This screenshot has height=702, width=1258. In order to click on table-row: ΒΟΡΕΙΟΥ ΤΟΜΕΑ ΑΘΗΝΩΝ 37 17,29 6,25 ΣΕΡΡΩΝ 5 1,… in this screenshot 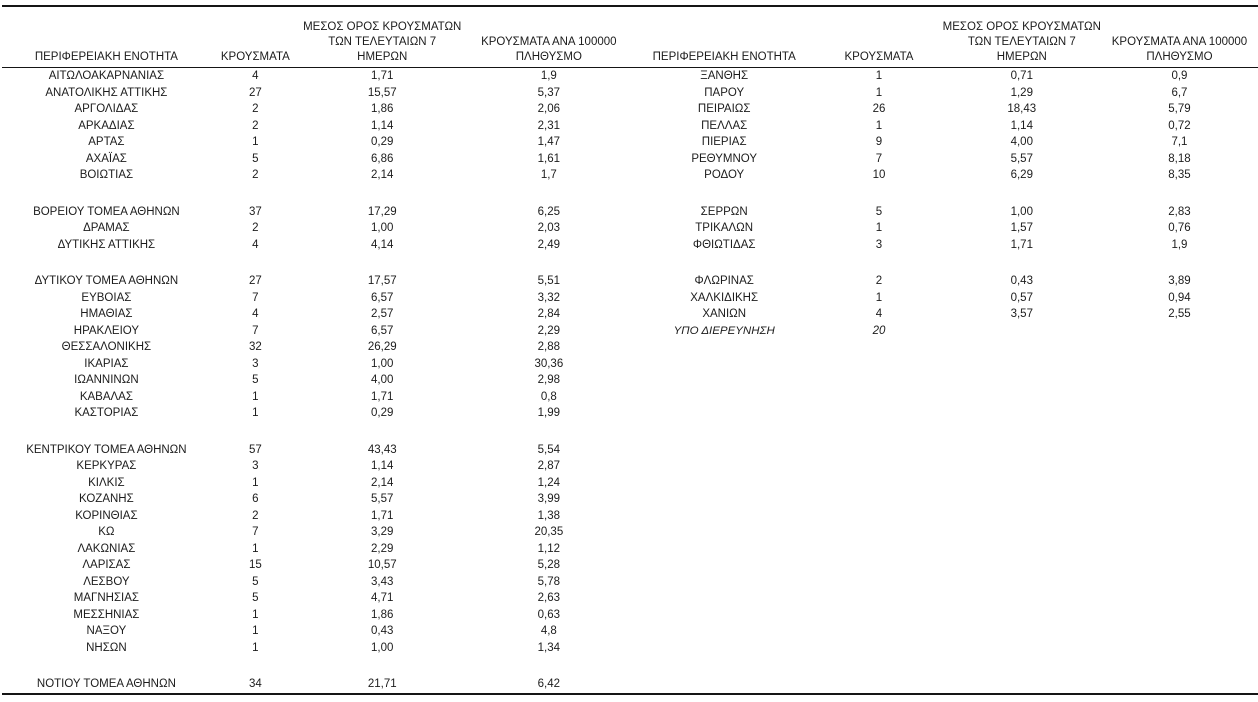, I will do `click(630, 212)`.